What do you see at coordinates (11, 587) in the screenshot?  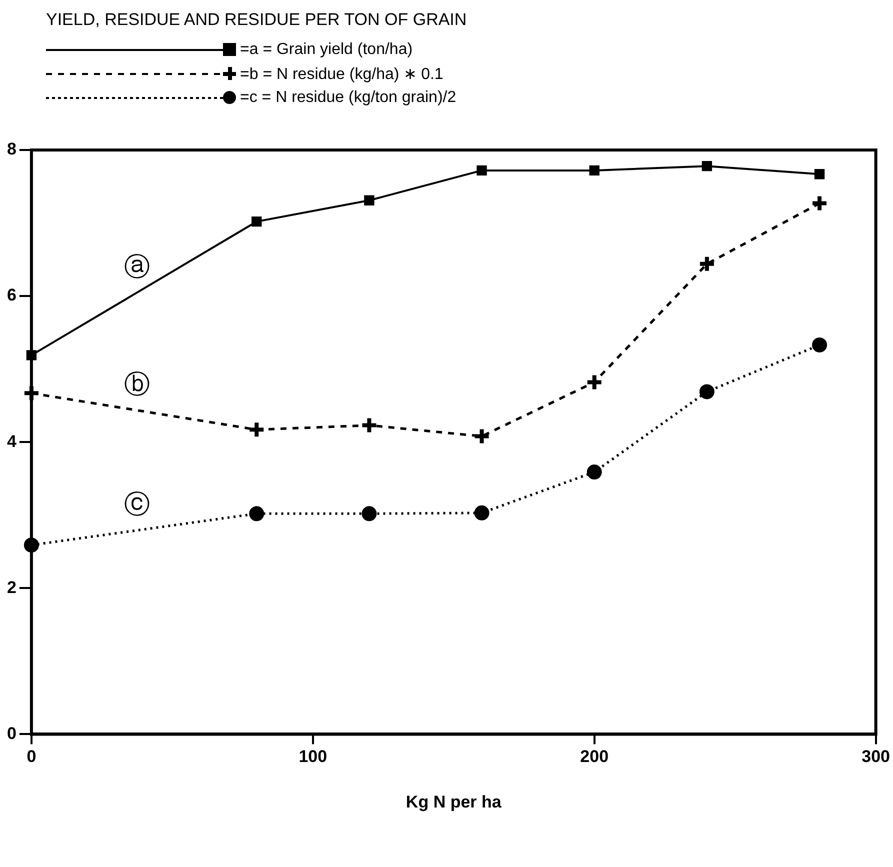 I see `y-tick-label: 2` at bounding box center [11, 587].